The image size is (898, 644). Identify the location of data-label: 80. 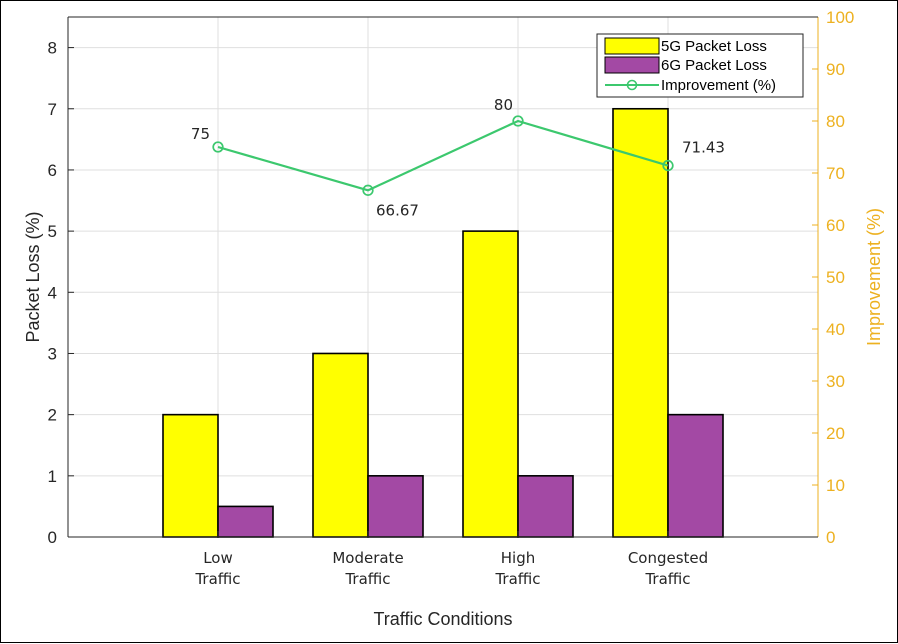
(503, 105).